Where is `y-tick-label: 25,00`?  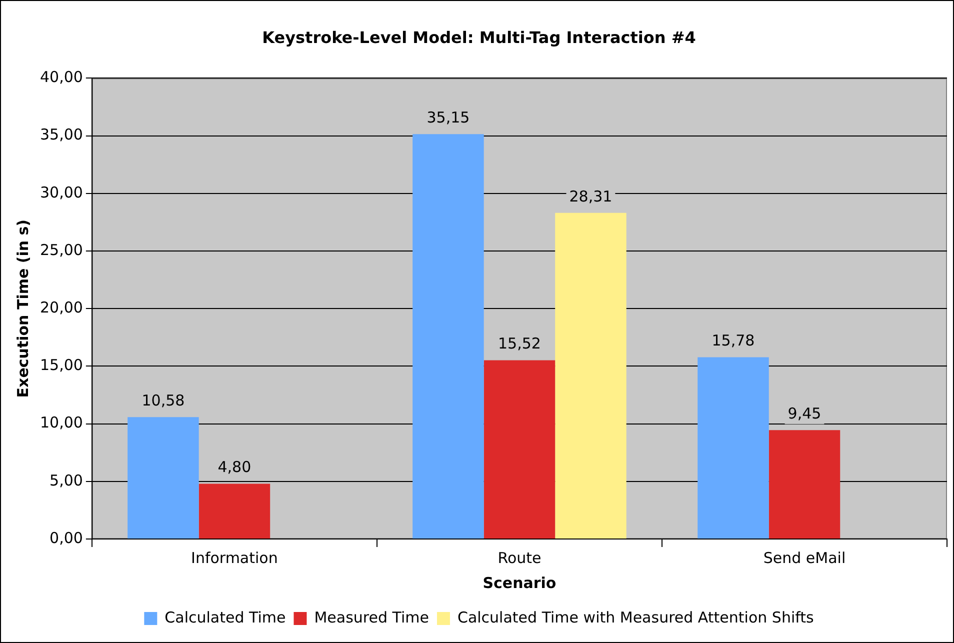 y-tick-label: 25,00 is located at coordinates (61, 249).